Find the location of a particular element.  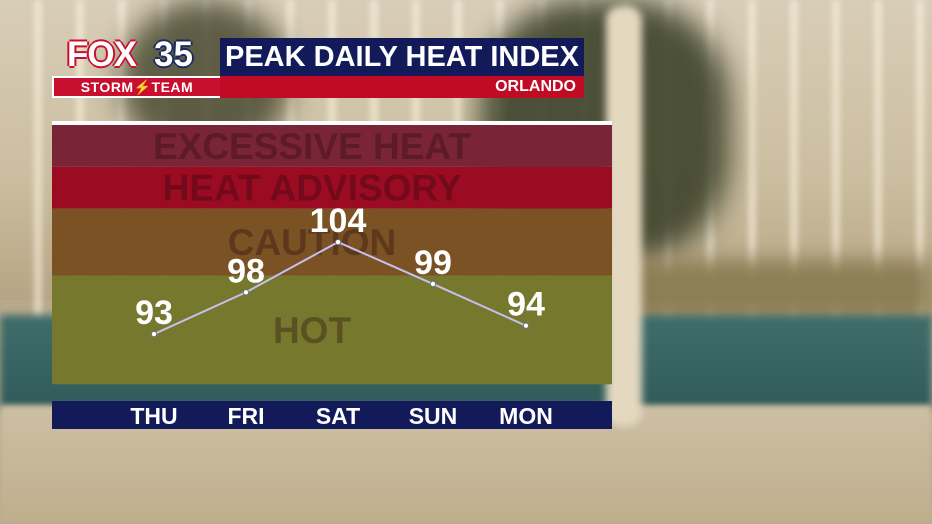

data-label-sun: 99 is located at coordinates (433, 263).